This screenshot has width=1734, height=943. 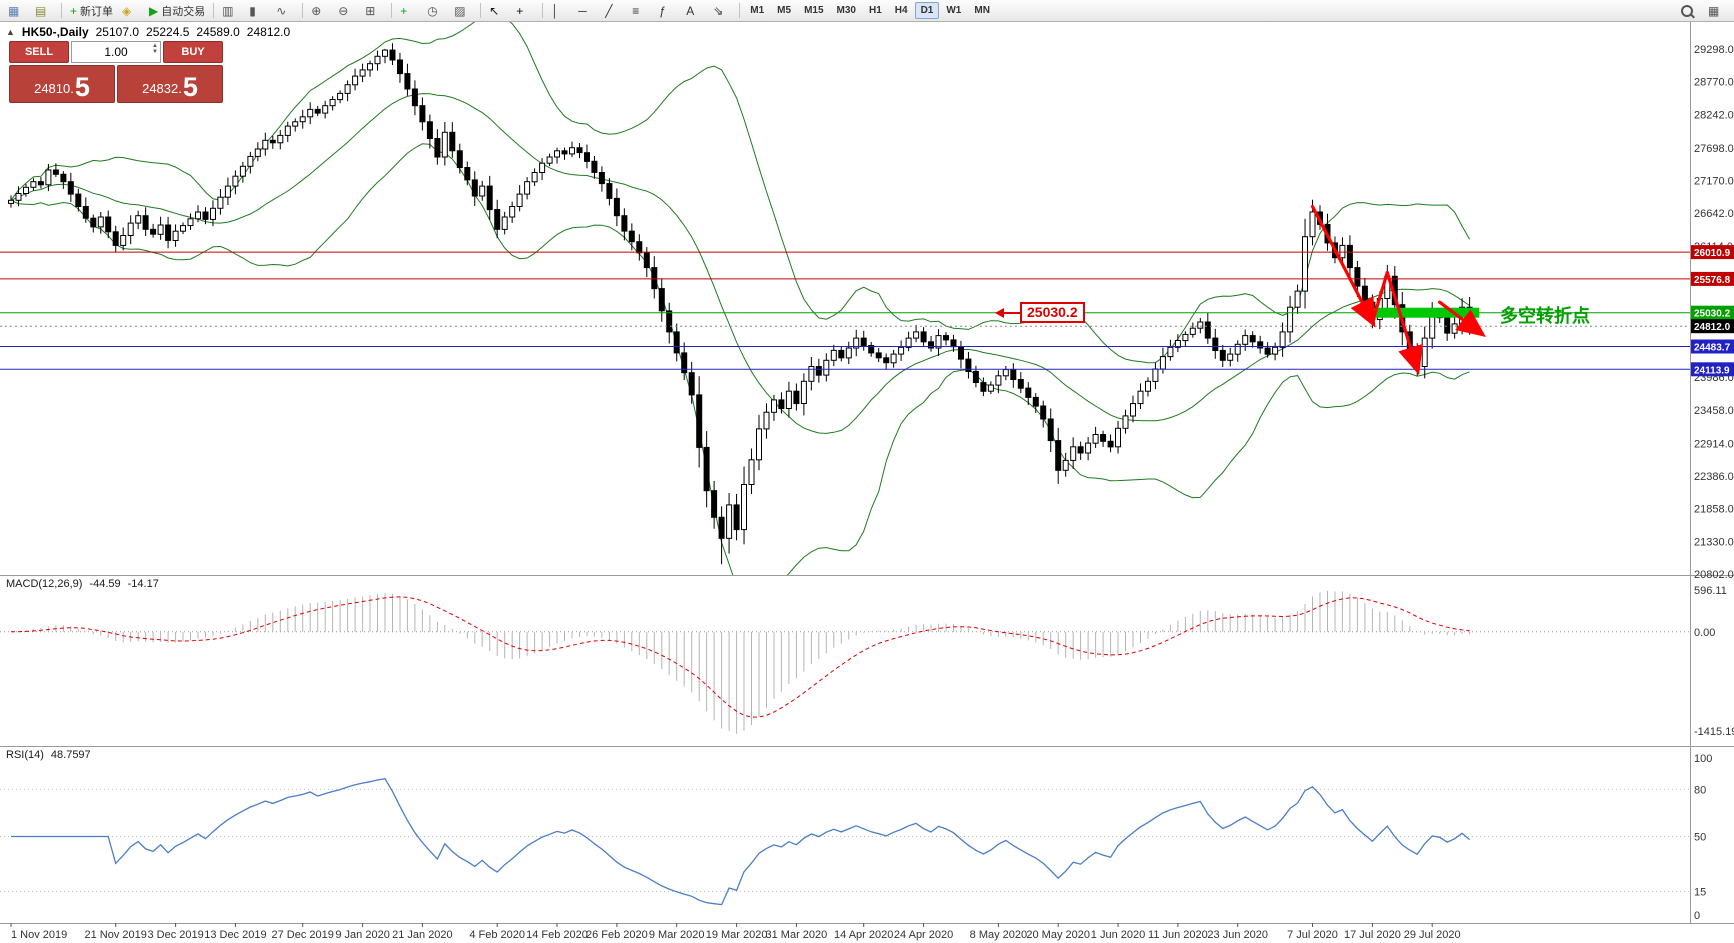 I want to click on profiles-icon: ▤, so click(x=44, y=11).